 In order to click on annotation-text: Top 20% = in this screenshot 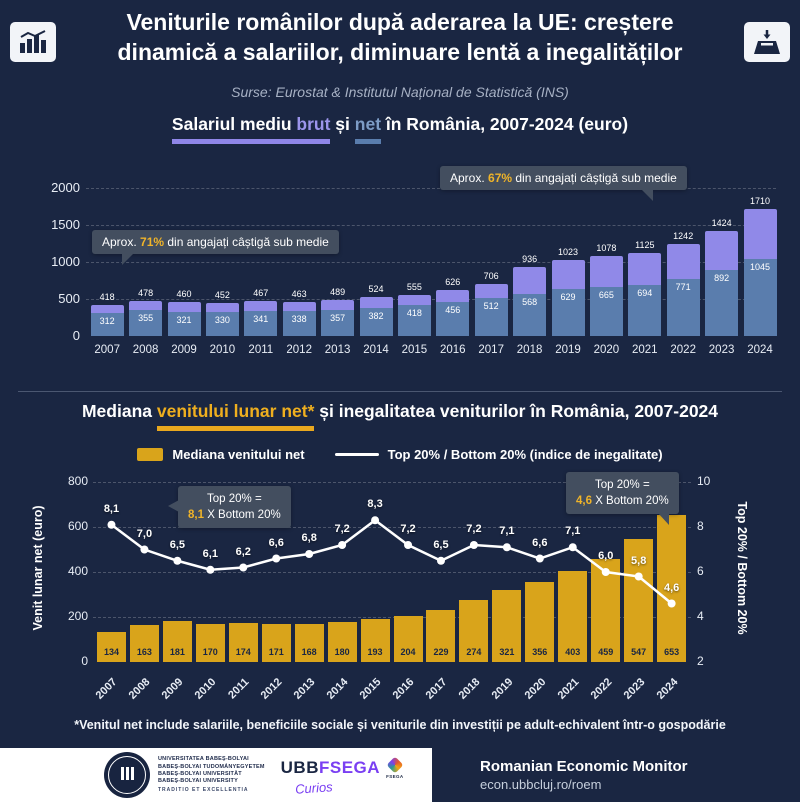, I will do `click(234, 499)`.